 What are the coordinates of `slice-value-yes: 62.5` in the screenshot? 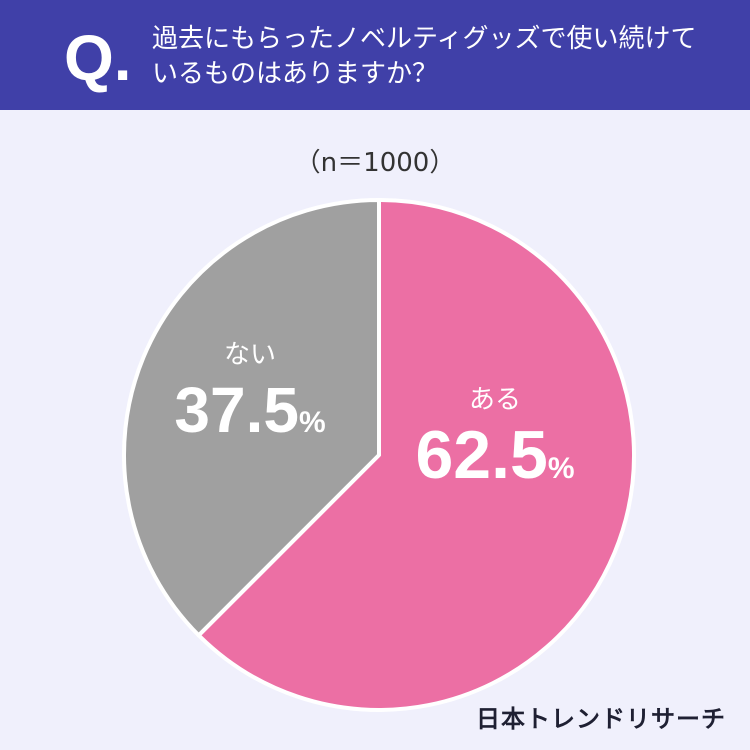 It's located at (481, 455).